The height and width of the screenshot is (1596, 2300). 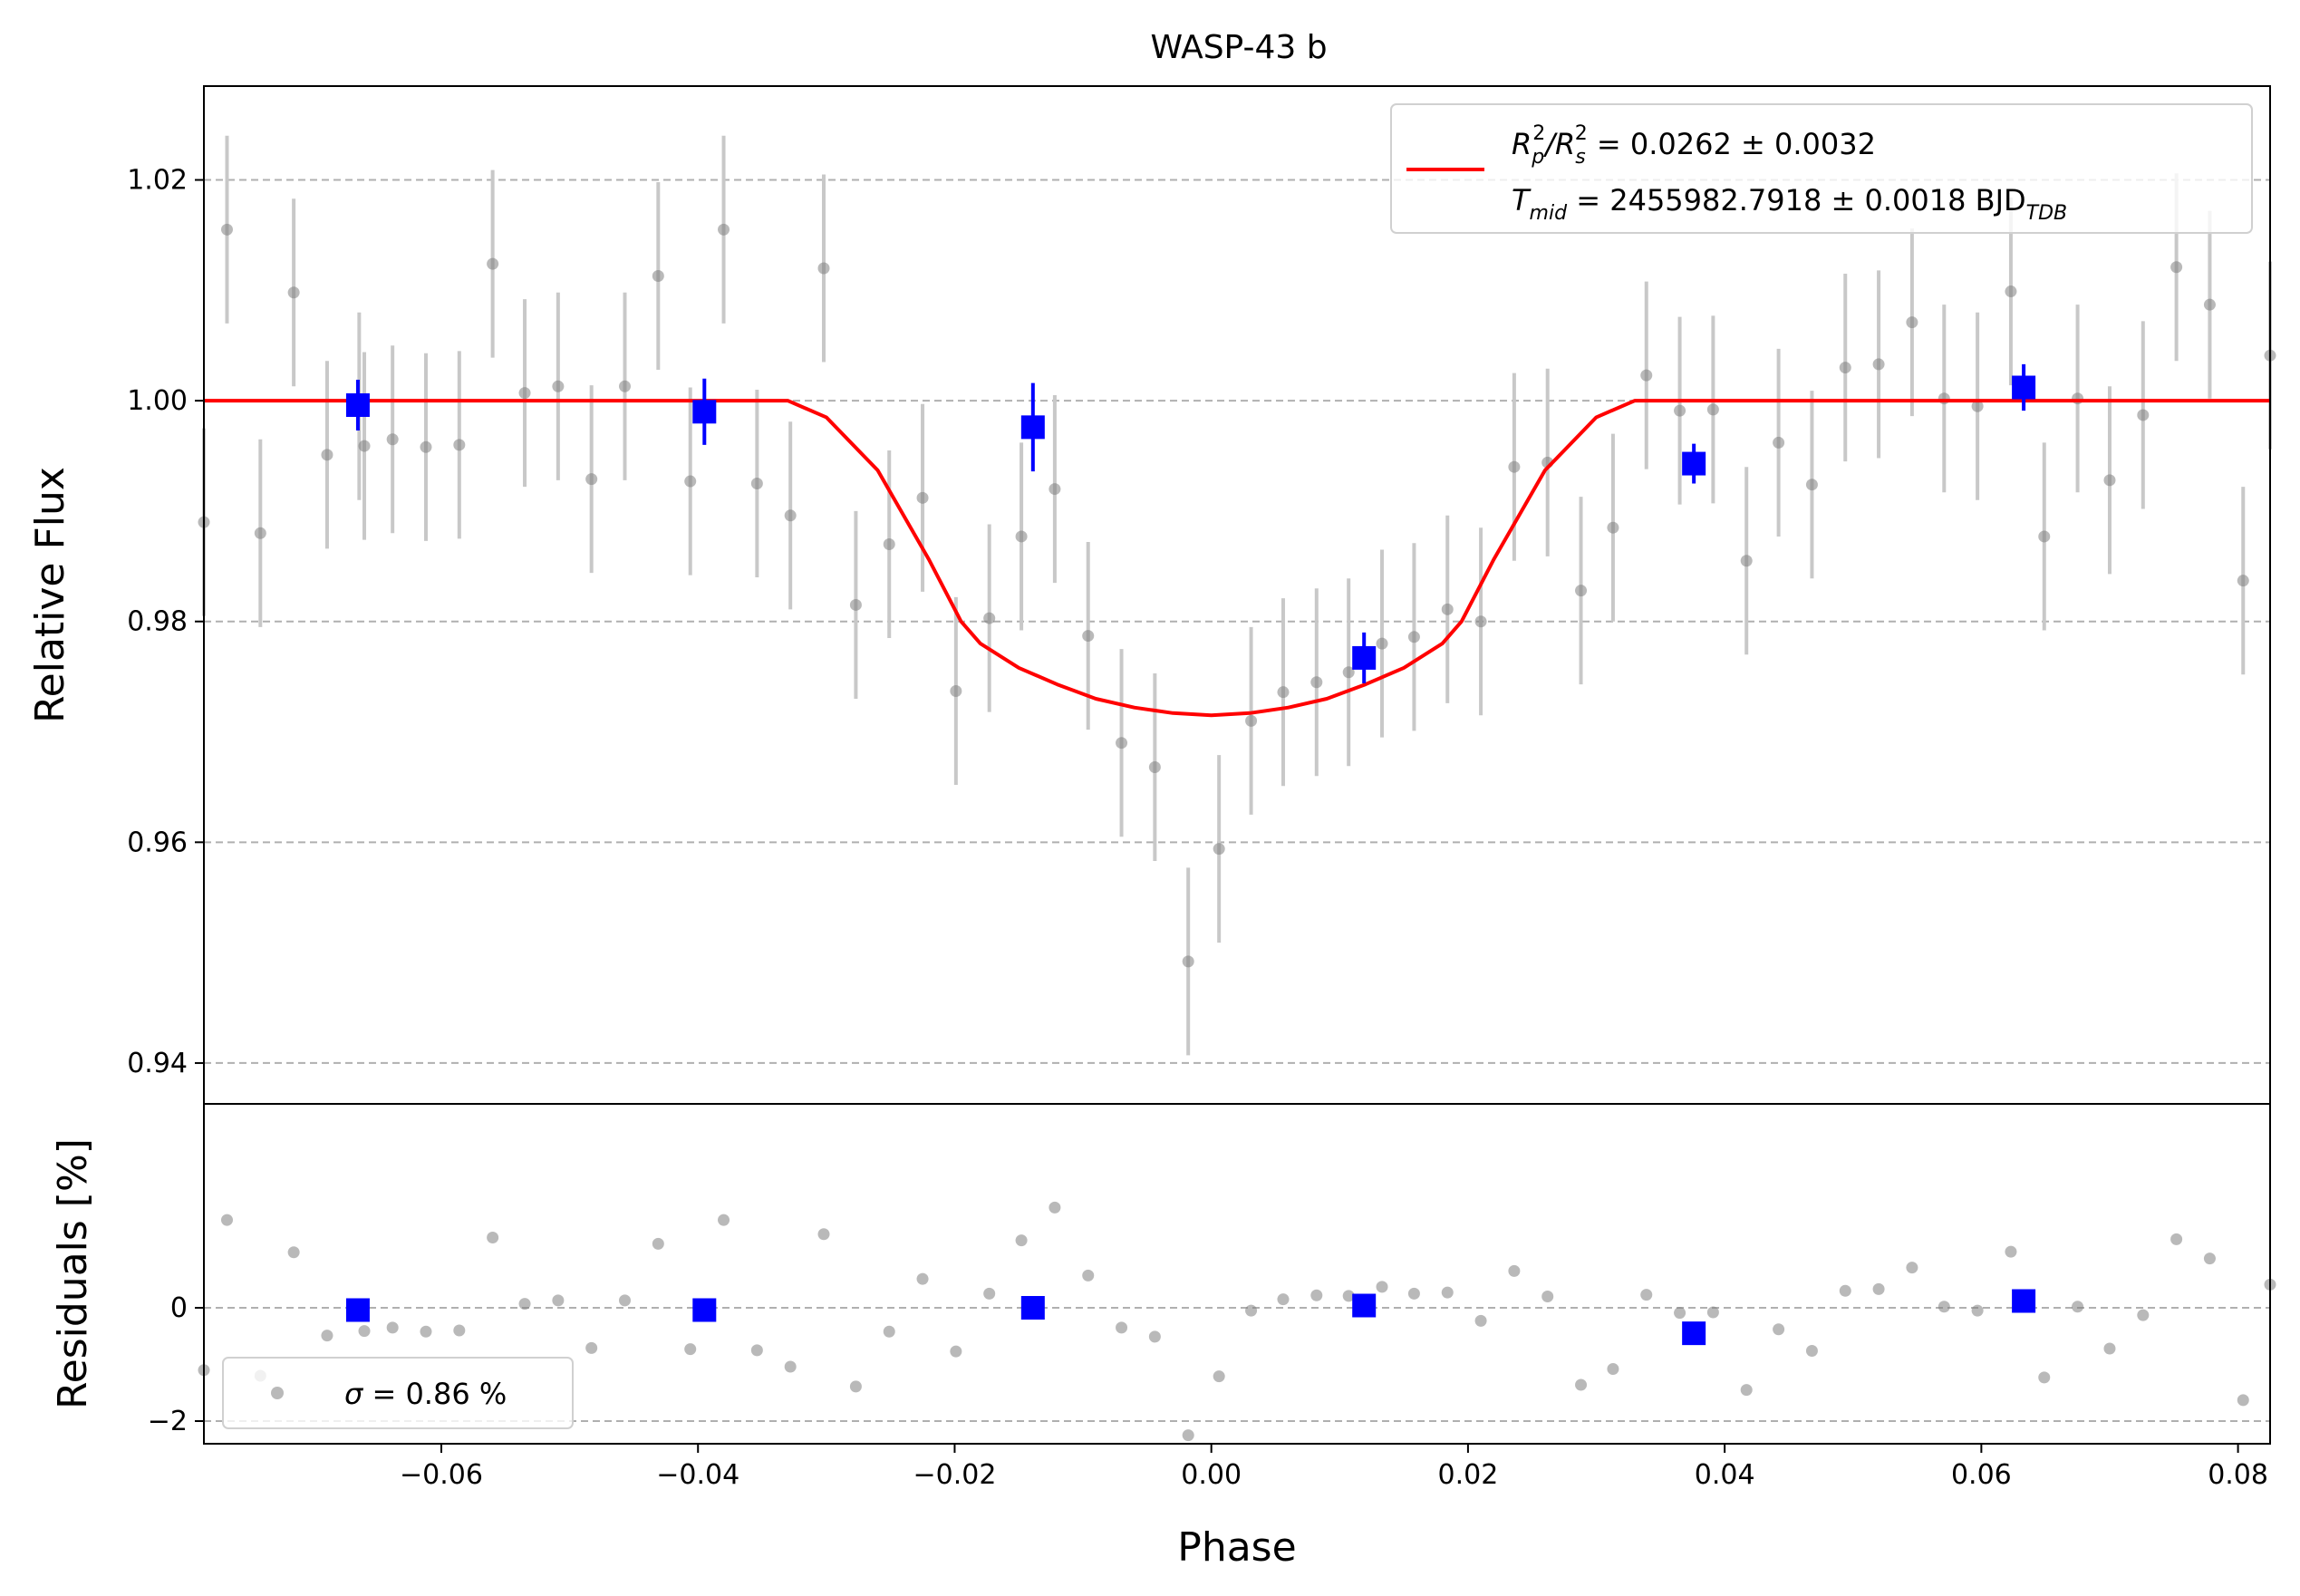 What do you see at coordinates (1549, 213) in the screenshot?
I see `legend-mid-subscript: mid` at bounding box center [1549, 213].